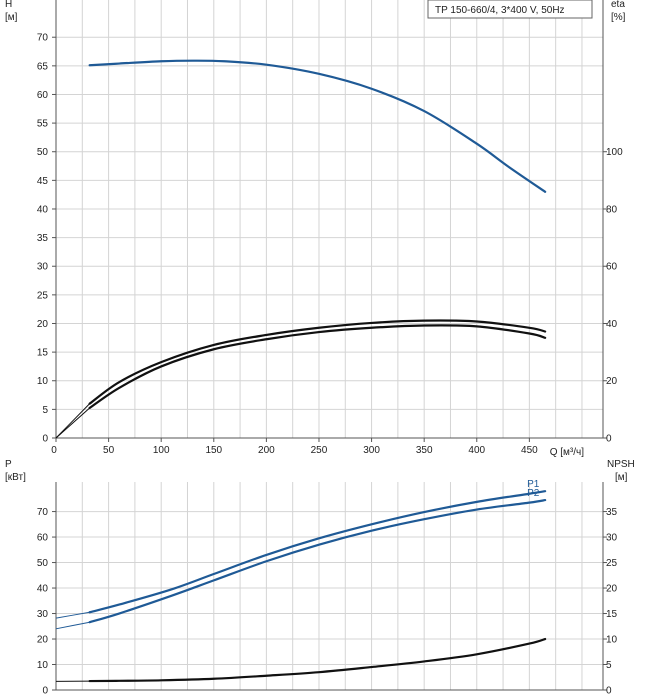 This screenshot has height=700, width=658. Describe the element at coordinates (43, 665) in the screenshot. I see `power-npsh-left-tick-label: 10` at that location.